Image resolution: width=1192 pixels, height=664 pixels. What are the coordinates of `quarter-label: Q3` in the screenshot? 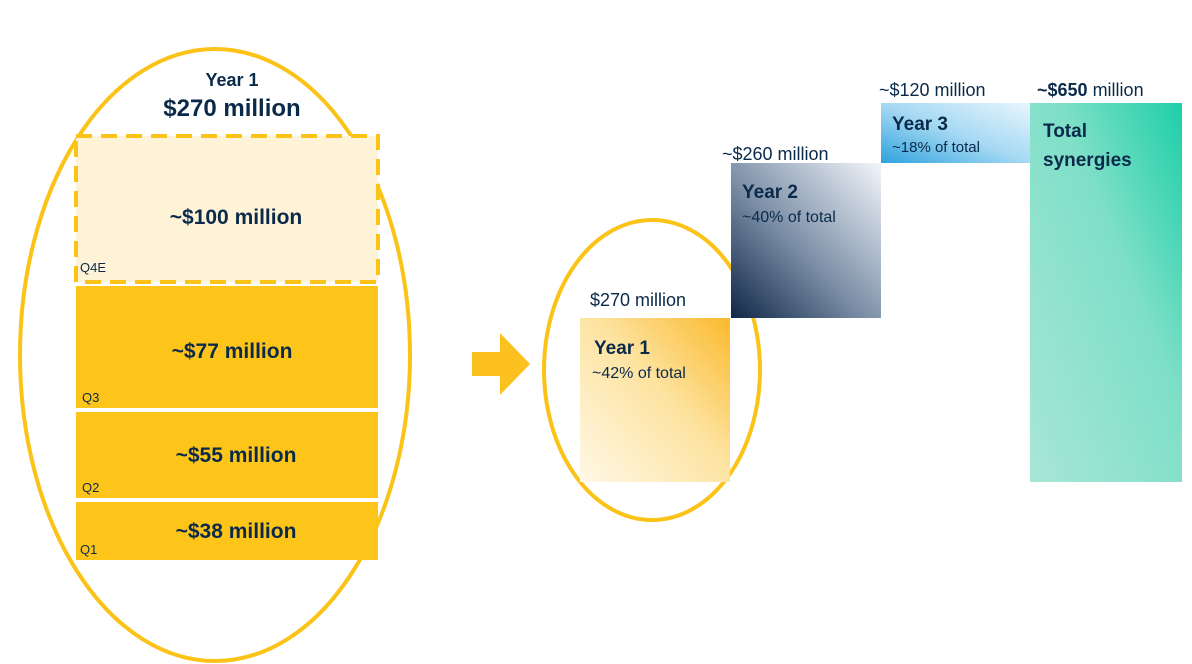 It's located at (90, 397).